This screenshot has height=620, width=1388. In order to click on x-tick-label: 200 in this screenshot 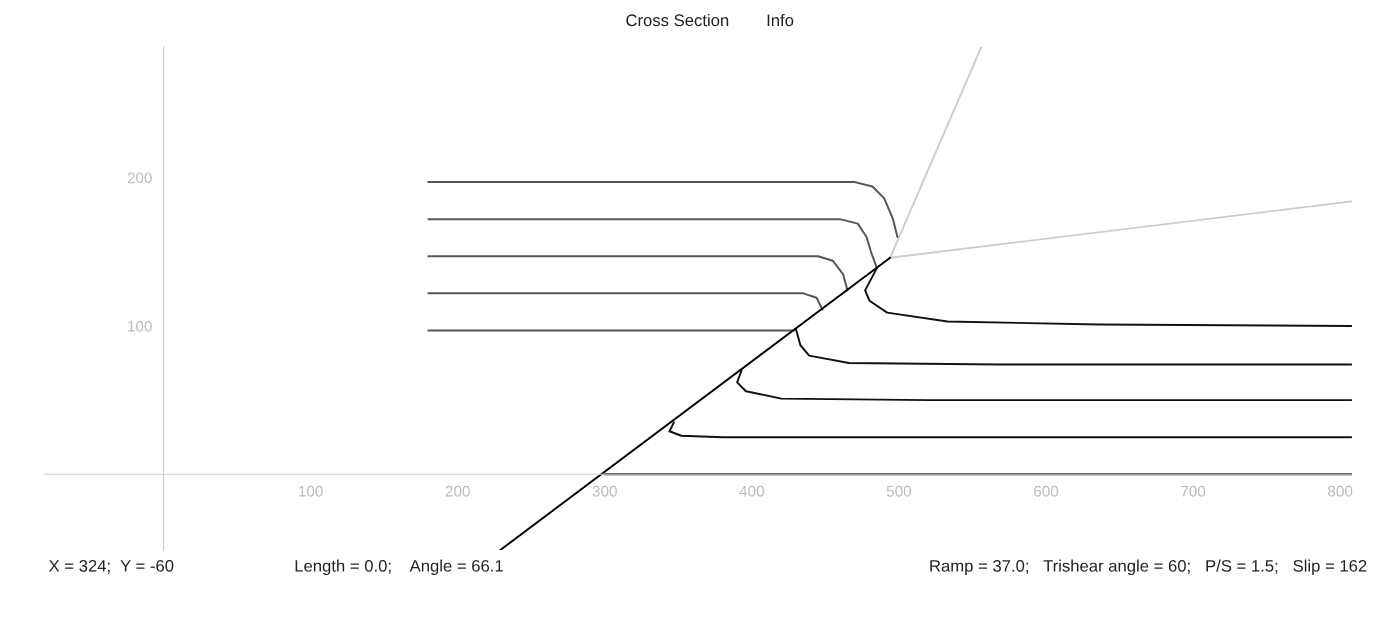, I will do `click(457, 491)`.